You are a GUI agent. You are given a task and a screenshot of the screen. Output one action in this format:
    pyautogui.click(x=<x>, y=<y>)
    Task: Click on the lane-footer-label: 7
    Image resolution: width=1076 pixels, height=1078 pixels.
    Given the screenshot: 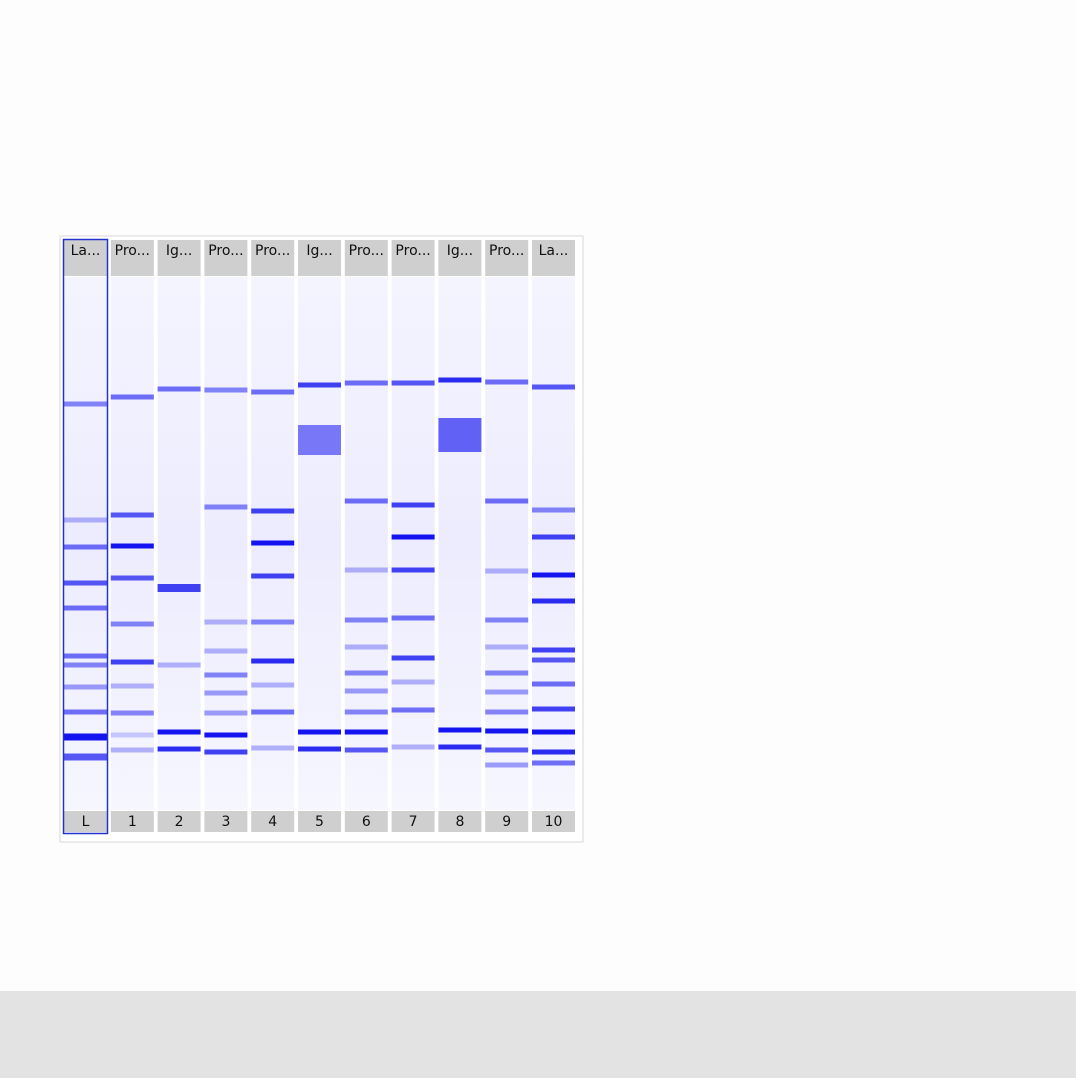 What is the action you would take?
    pyautogui.click(x=413, y=822)
    